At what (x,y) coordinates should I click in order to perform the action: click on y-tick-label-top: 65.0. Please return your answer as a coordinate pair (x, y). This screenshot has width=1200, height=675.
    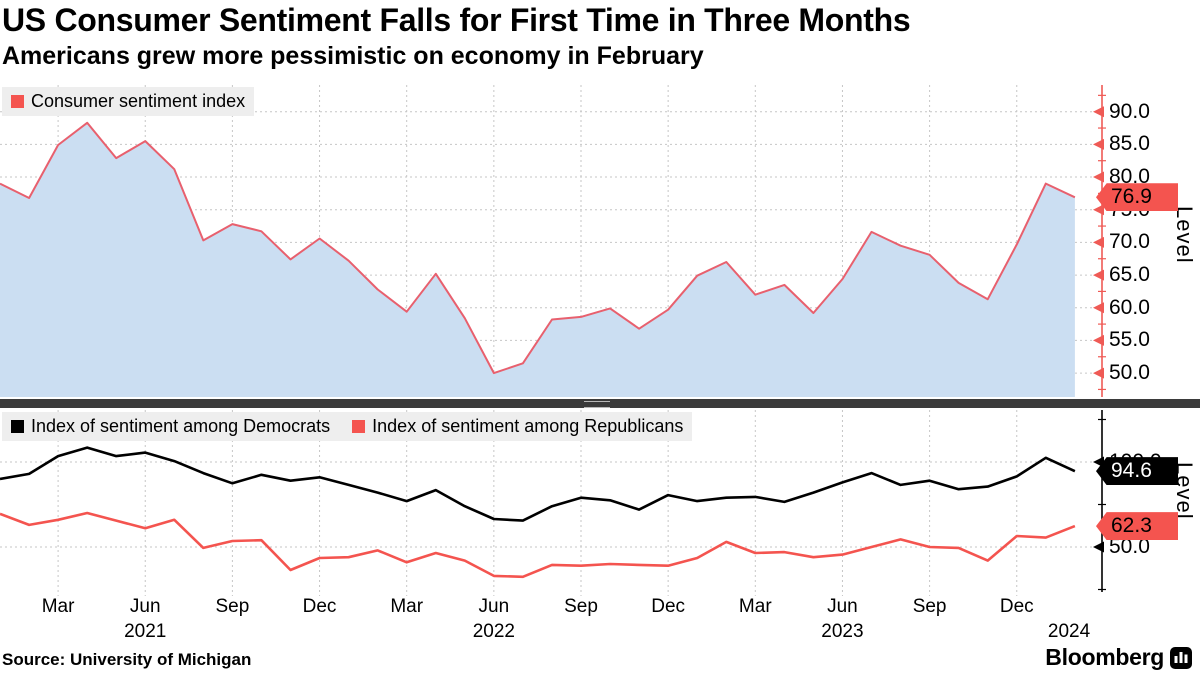
    Looking at the image, I should click on (1129, 275).